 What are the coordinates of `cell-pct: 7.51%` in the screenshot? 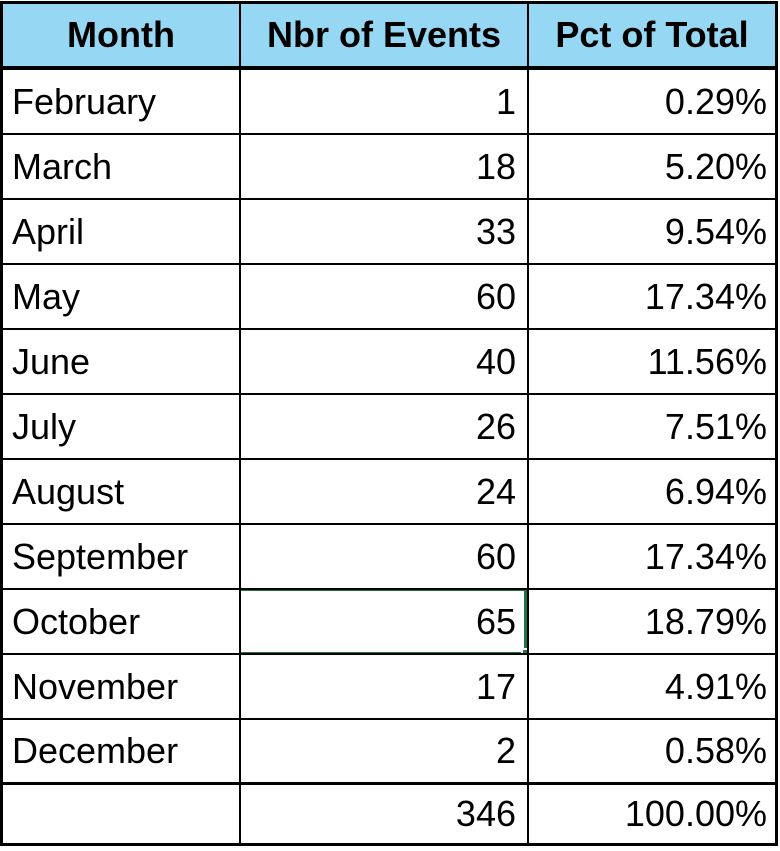 It's located at (715, 426).